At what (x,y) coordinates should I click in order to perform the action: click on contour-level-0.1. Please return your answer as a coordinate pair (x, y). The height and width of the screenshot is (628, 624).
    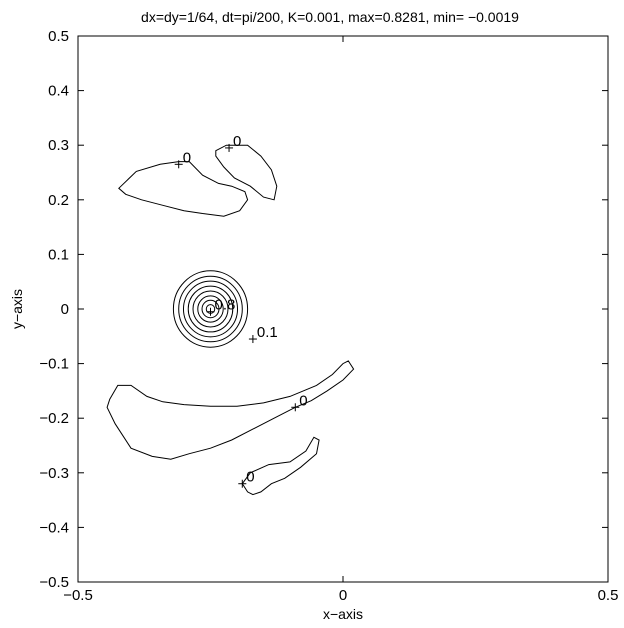
    Looking at the image, I should click on (210, 309).